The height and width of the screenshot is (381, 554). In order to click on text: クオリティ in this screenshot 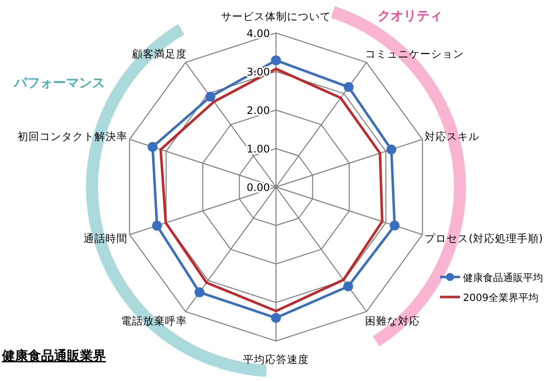, I will do `click(410, 16)`.